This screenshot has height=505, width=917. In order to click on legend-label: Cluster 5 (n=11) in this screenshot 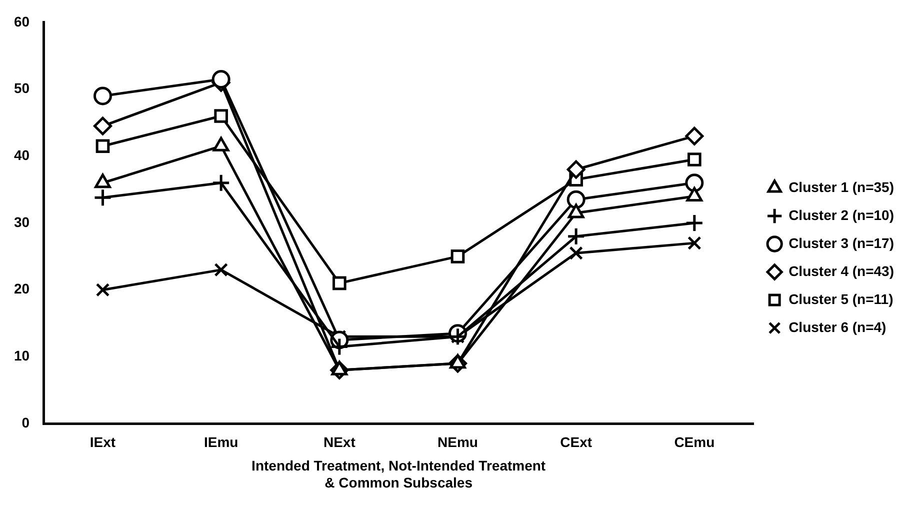, I will do `click(841, 298)`.